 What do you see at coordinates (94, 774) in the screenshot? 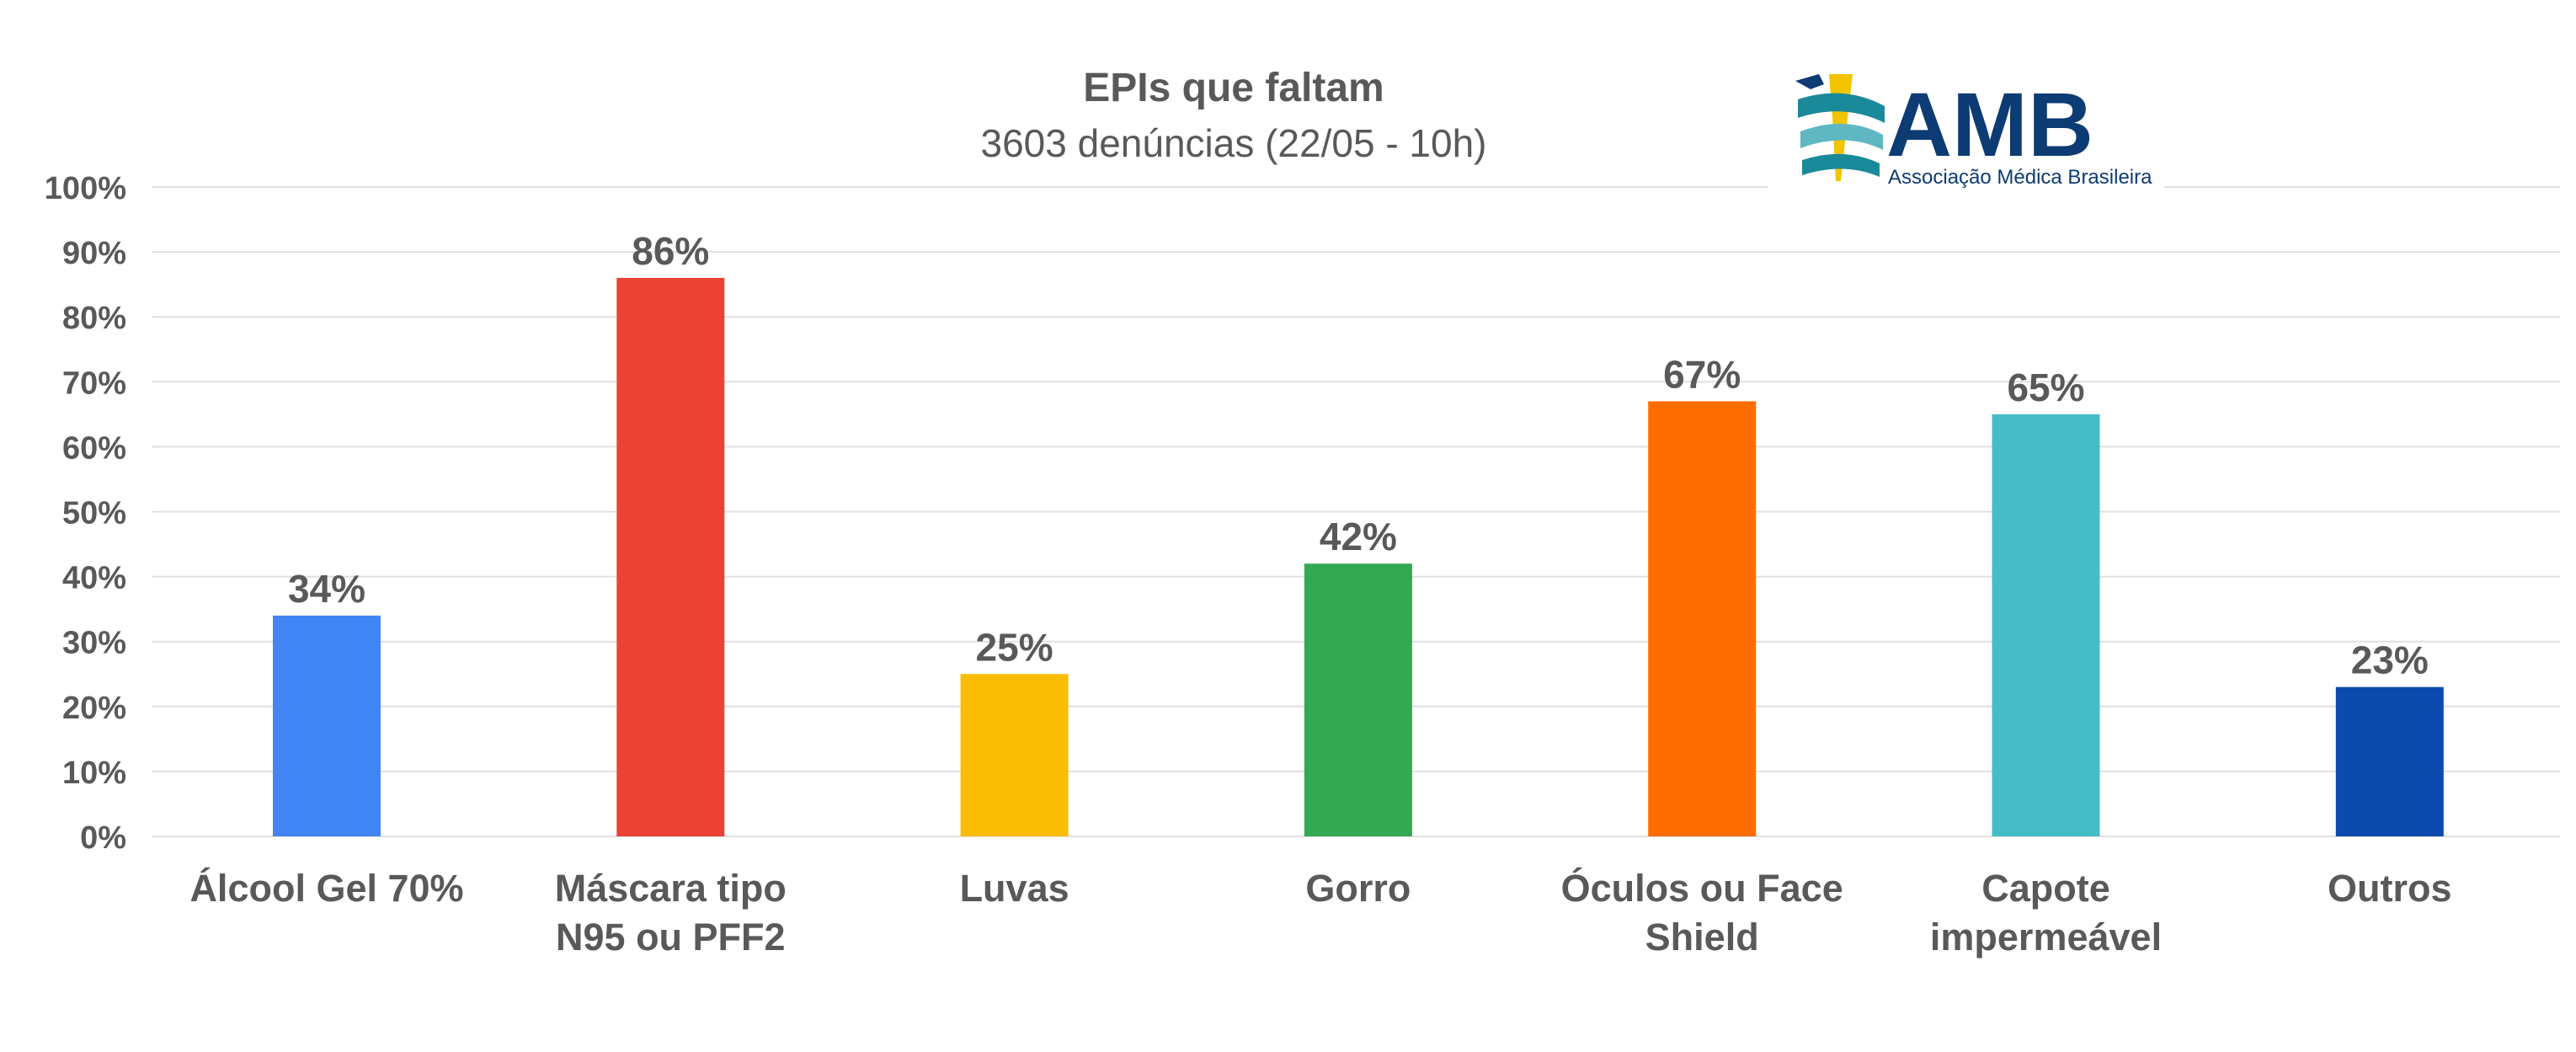
I see `y-tick-label: 10%` at bounding box center [94, 774].